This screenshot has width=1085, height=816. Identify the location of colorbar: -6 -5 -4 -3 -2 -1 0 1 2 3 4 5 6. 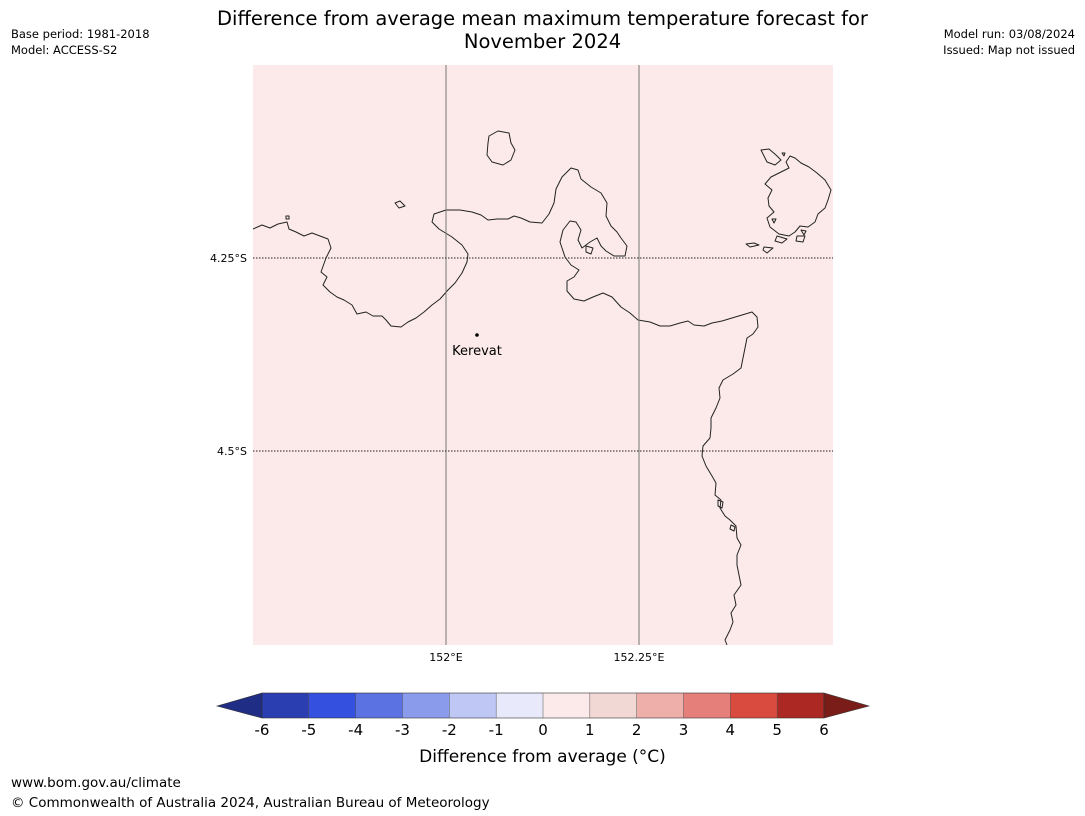
(543, 715).